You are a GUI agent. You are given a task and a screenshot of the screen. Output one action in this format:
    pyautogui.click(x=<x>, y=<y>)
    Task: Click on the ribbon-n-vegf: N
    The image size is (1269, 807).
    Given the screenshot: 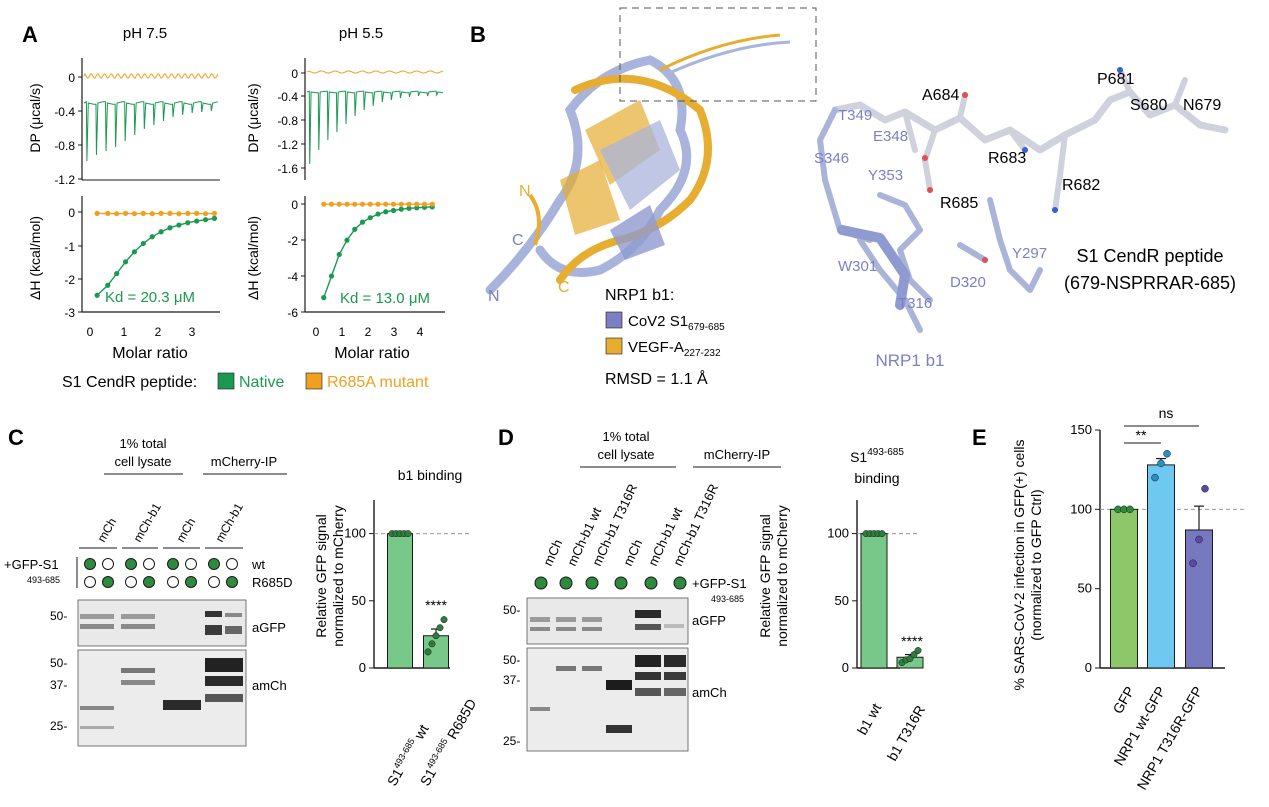 What is the action you would take?
    pyautogui.click(x=525, y=191)
    